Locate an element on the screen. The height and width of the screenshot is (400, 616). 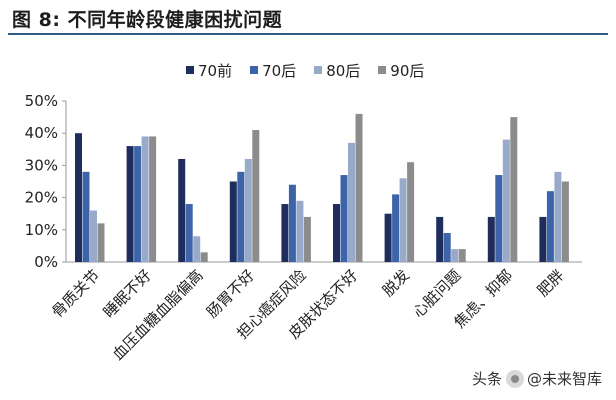
y-tick-label: 20% is located at coordinates (41, 198).